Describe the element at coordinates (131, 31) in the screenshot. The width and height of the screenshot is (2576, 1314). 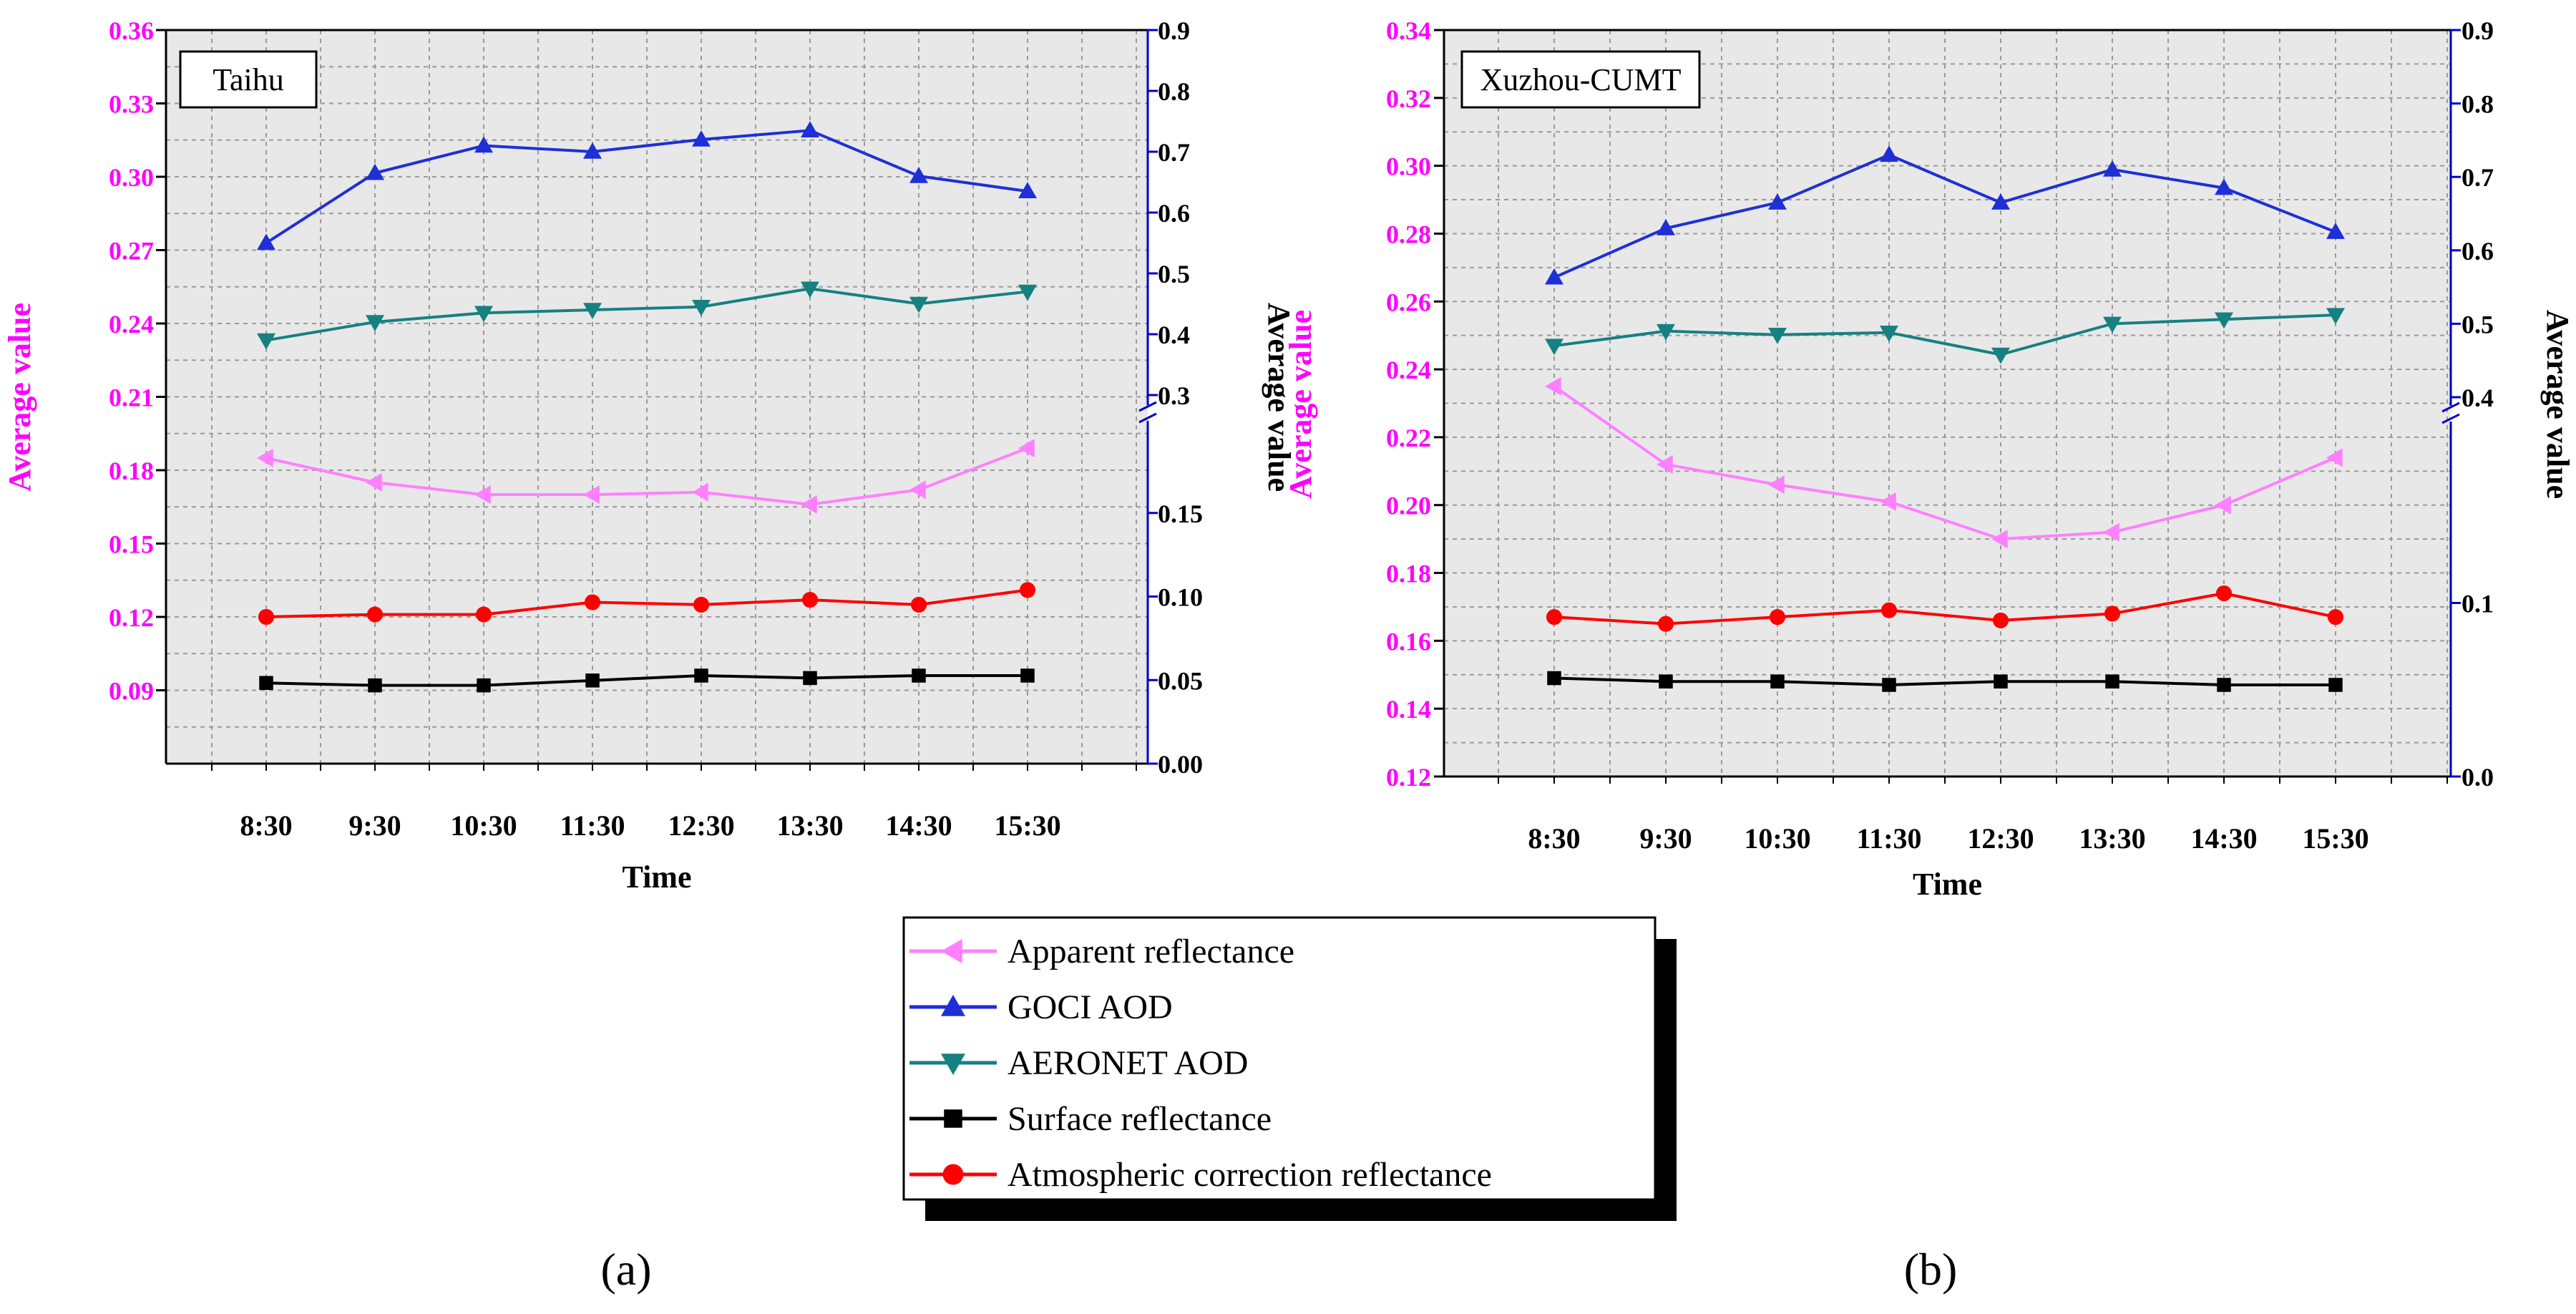
I see `left-tick-label: 0.36` at that location.